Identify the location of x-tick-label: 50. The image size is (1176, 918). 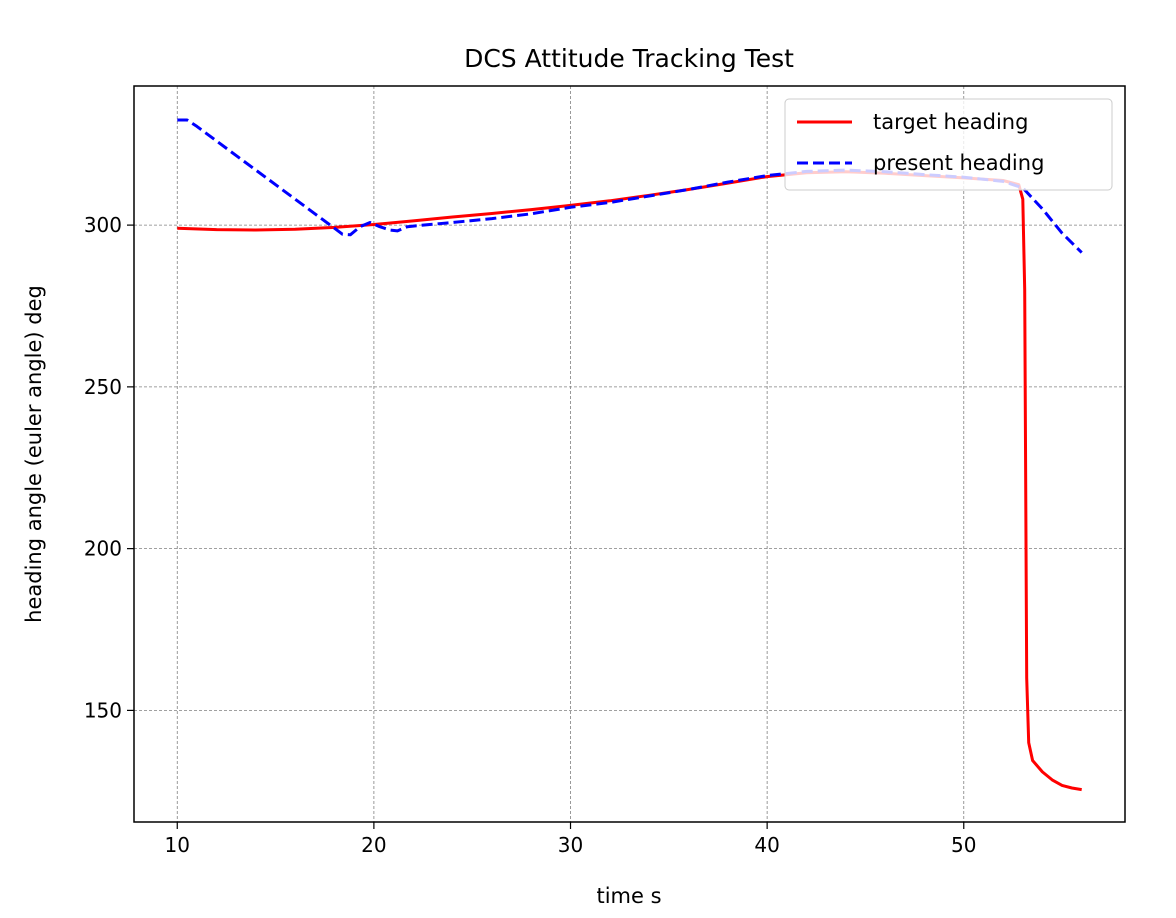
(963, 845).